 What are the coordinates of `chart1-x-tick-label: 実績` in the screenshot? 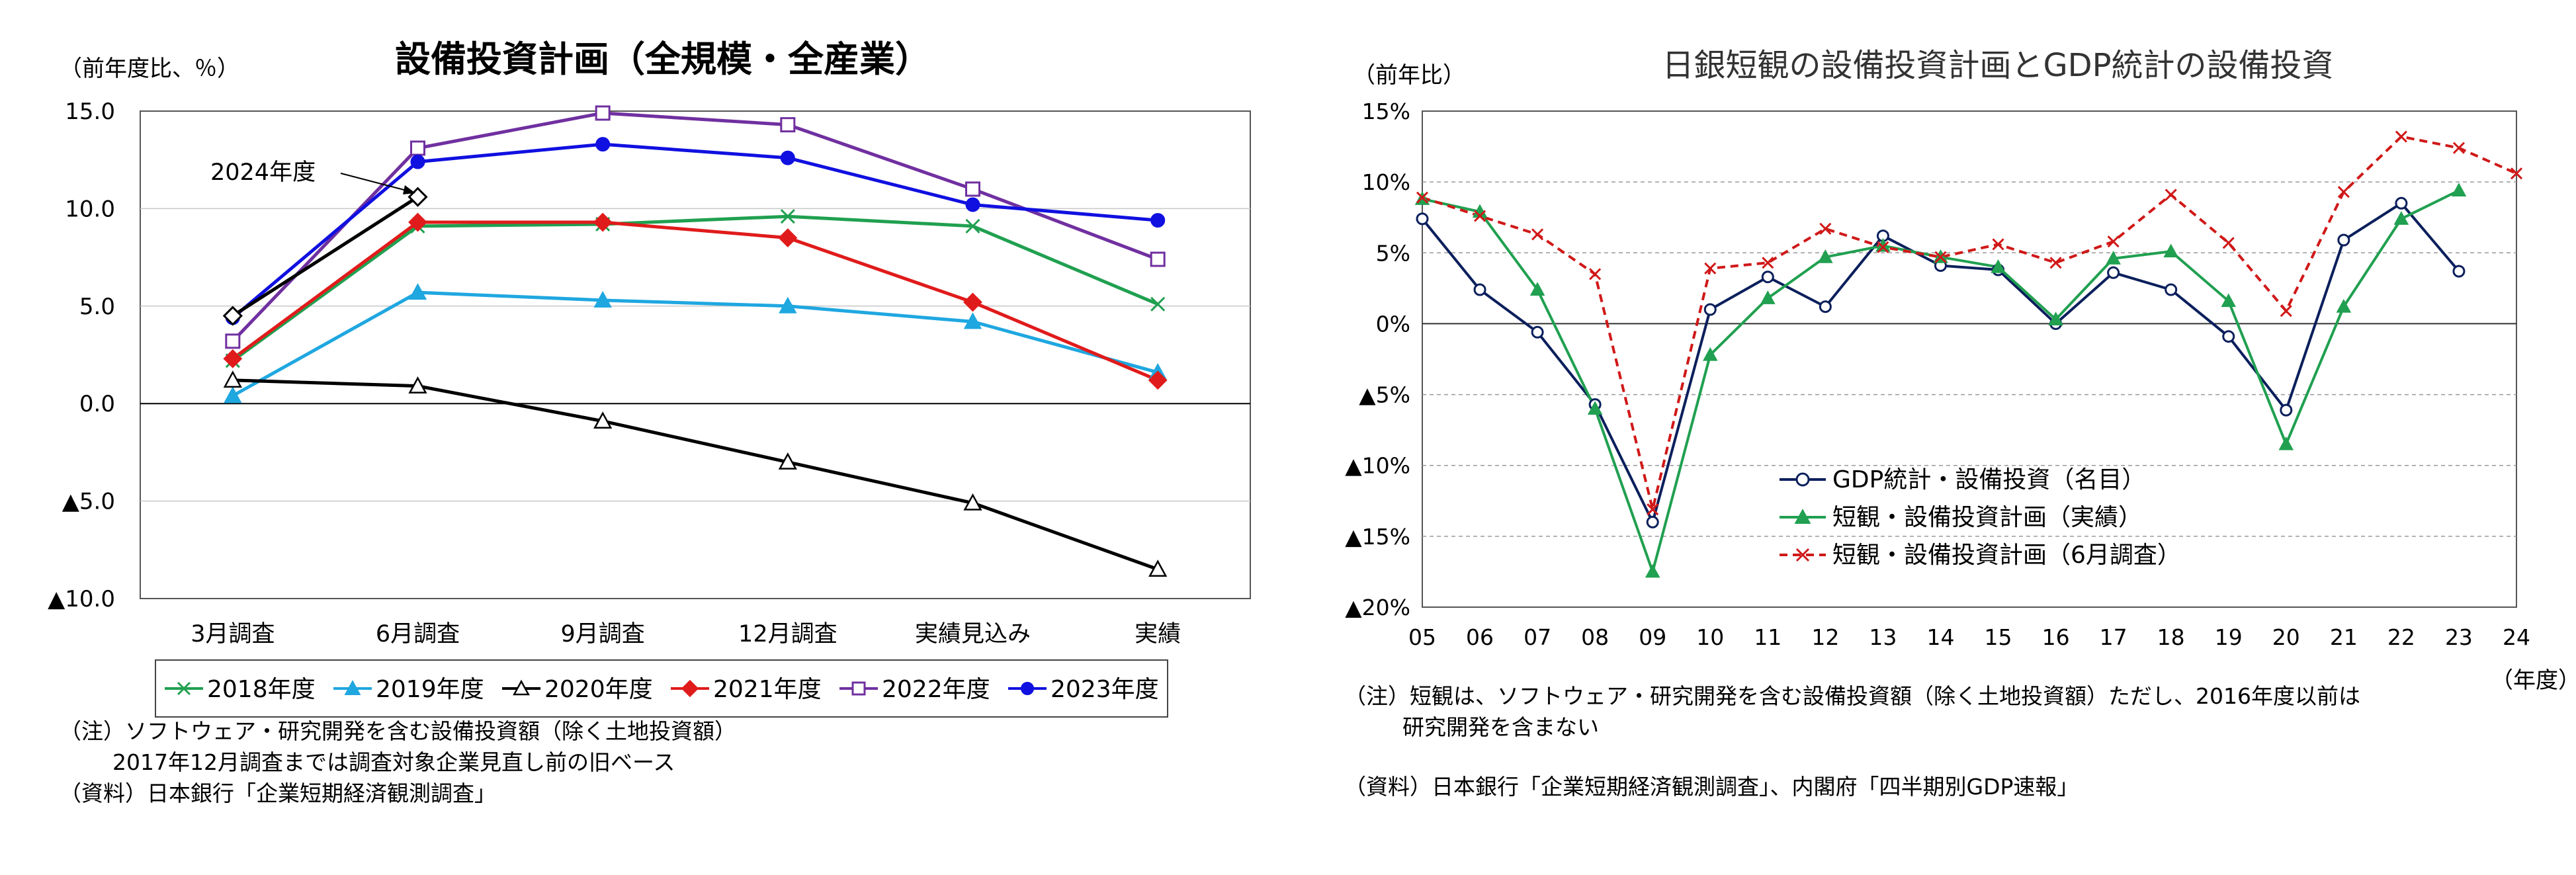 It's located at (1158, 634).